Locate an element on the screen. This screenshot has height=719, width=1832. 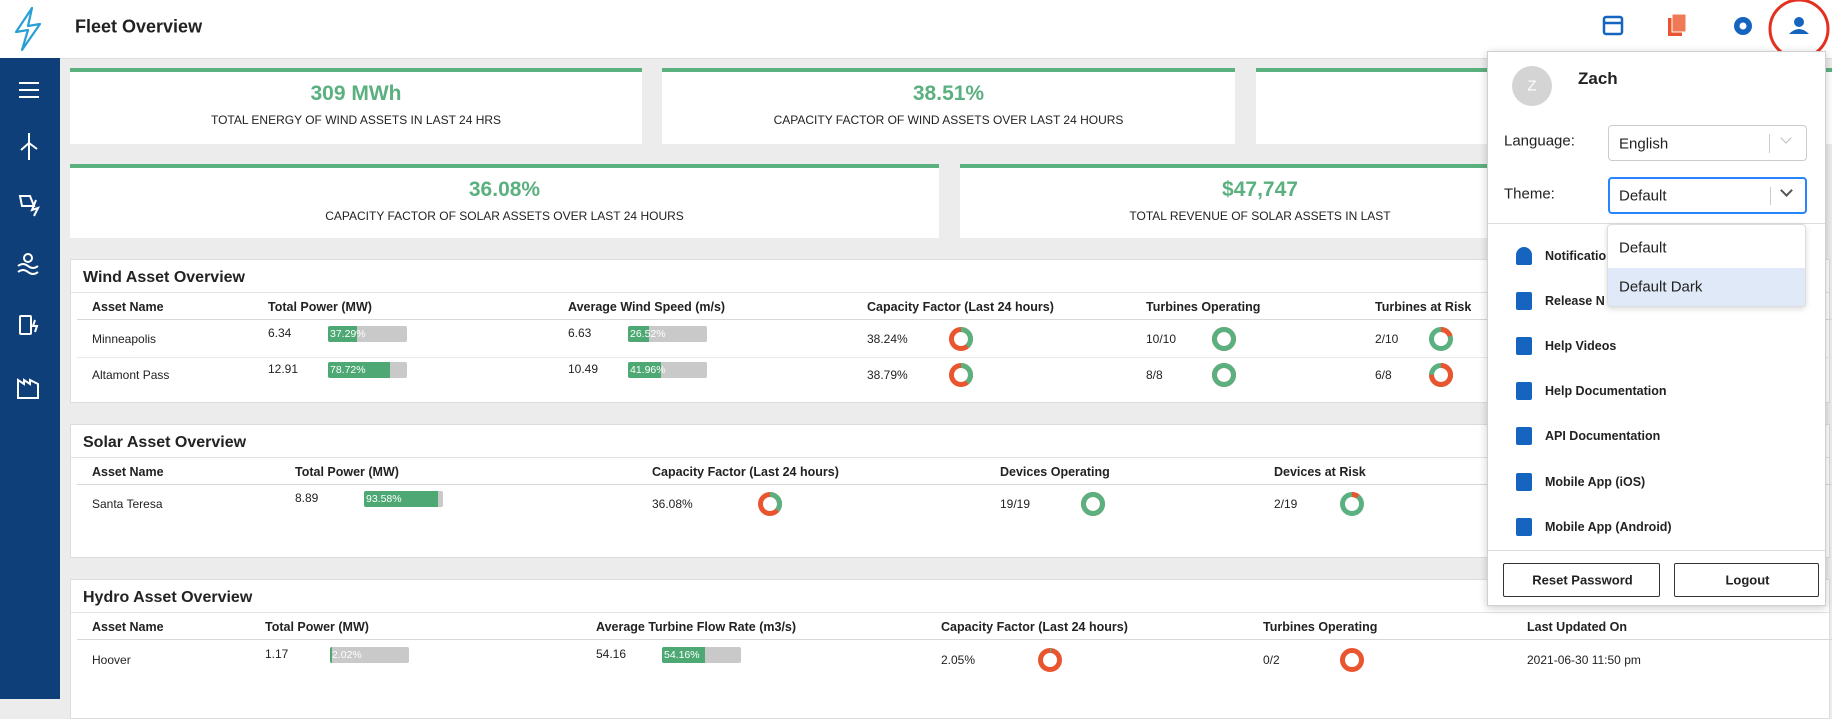
wind-icon is located at coordinates (29, 146).